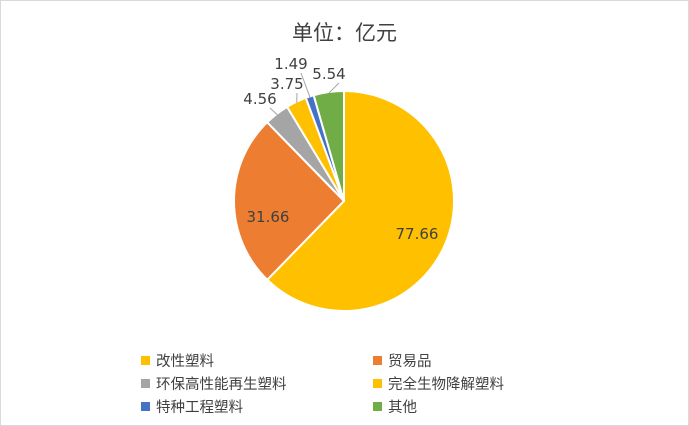 The width and height of the screenshot is (689, 426). I want to click on data-label-5: 1.49, so click(290, 64).